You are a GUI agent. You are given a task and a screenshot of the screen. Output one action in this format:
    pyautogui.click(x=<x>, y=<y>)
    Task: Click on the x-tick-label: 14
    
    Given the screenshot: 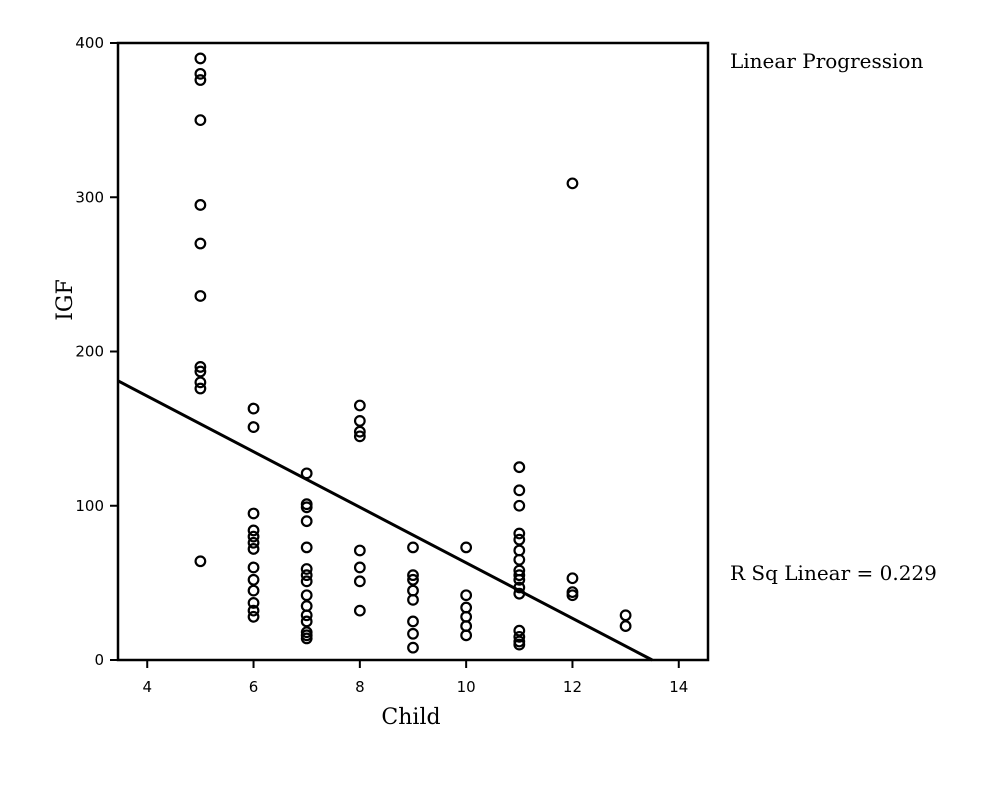 What is the action you would take?
    pyautogui.click(x=678, y=687)
    